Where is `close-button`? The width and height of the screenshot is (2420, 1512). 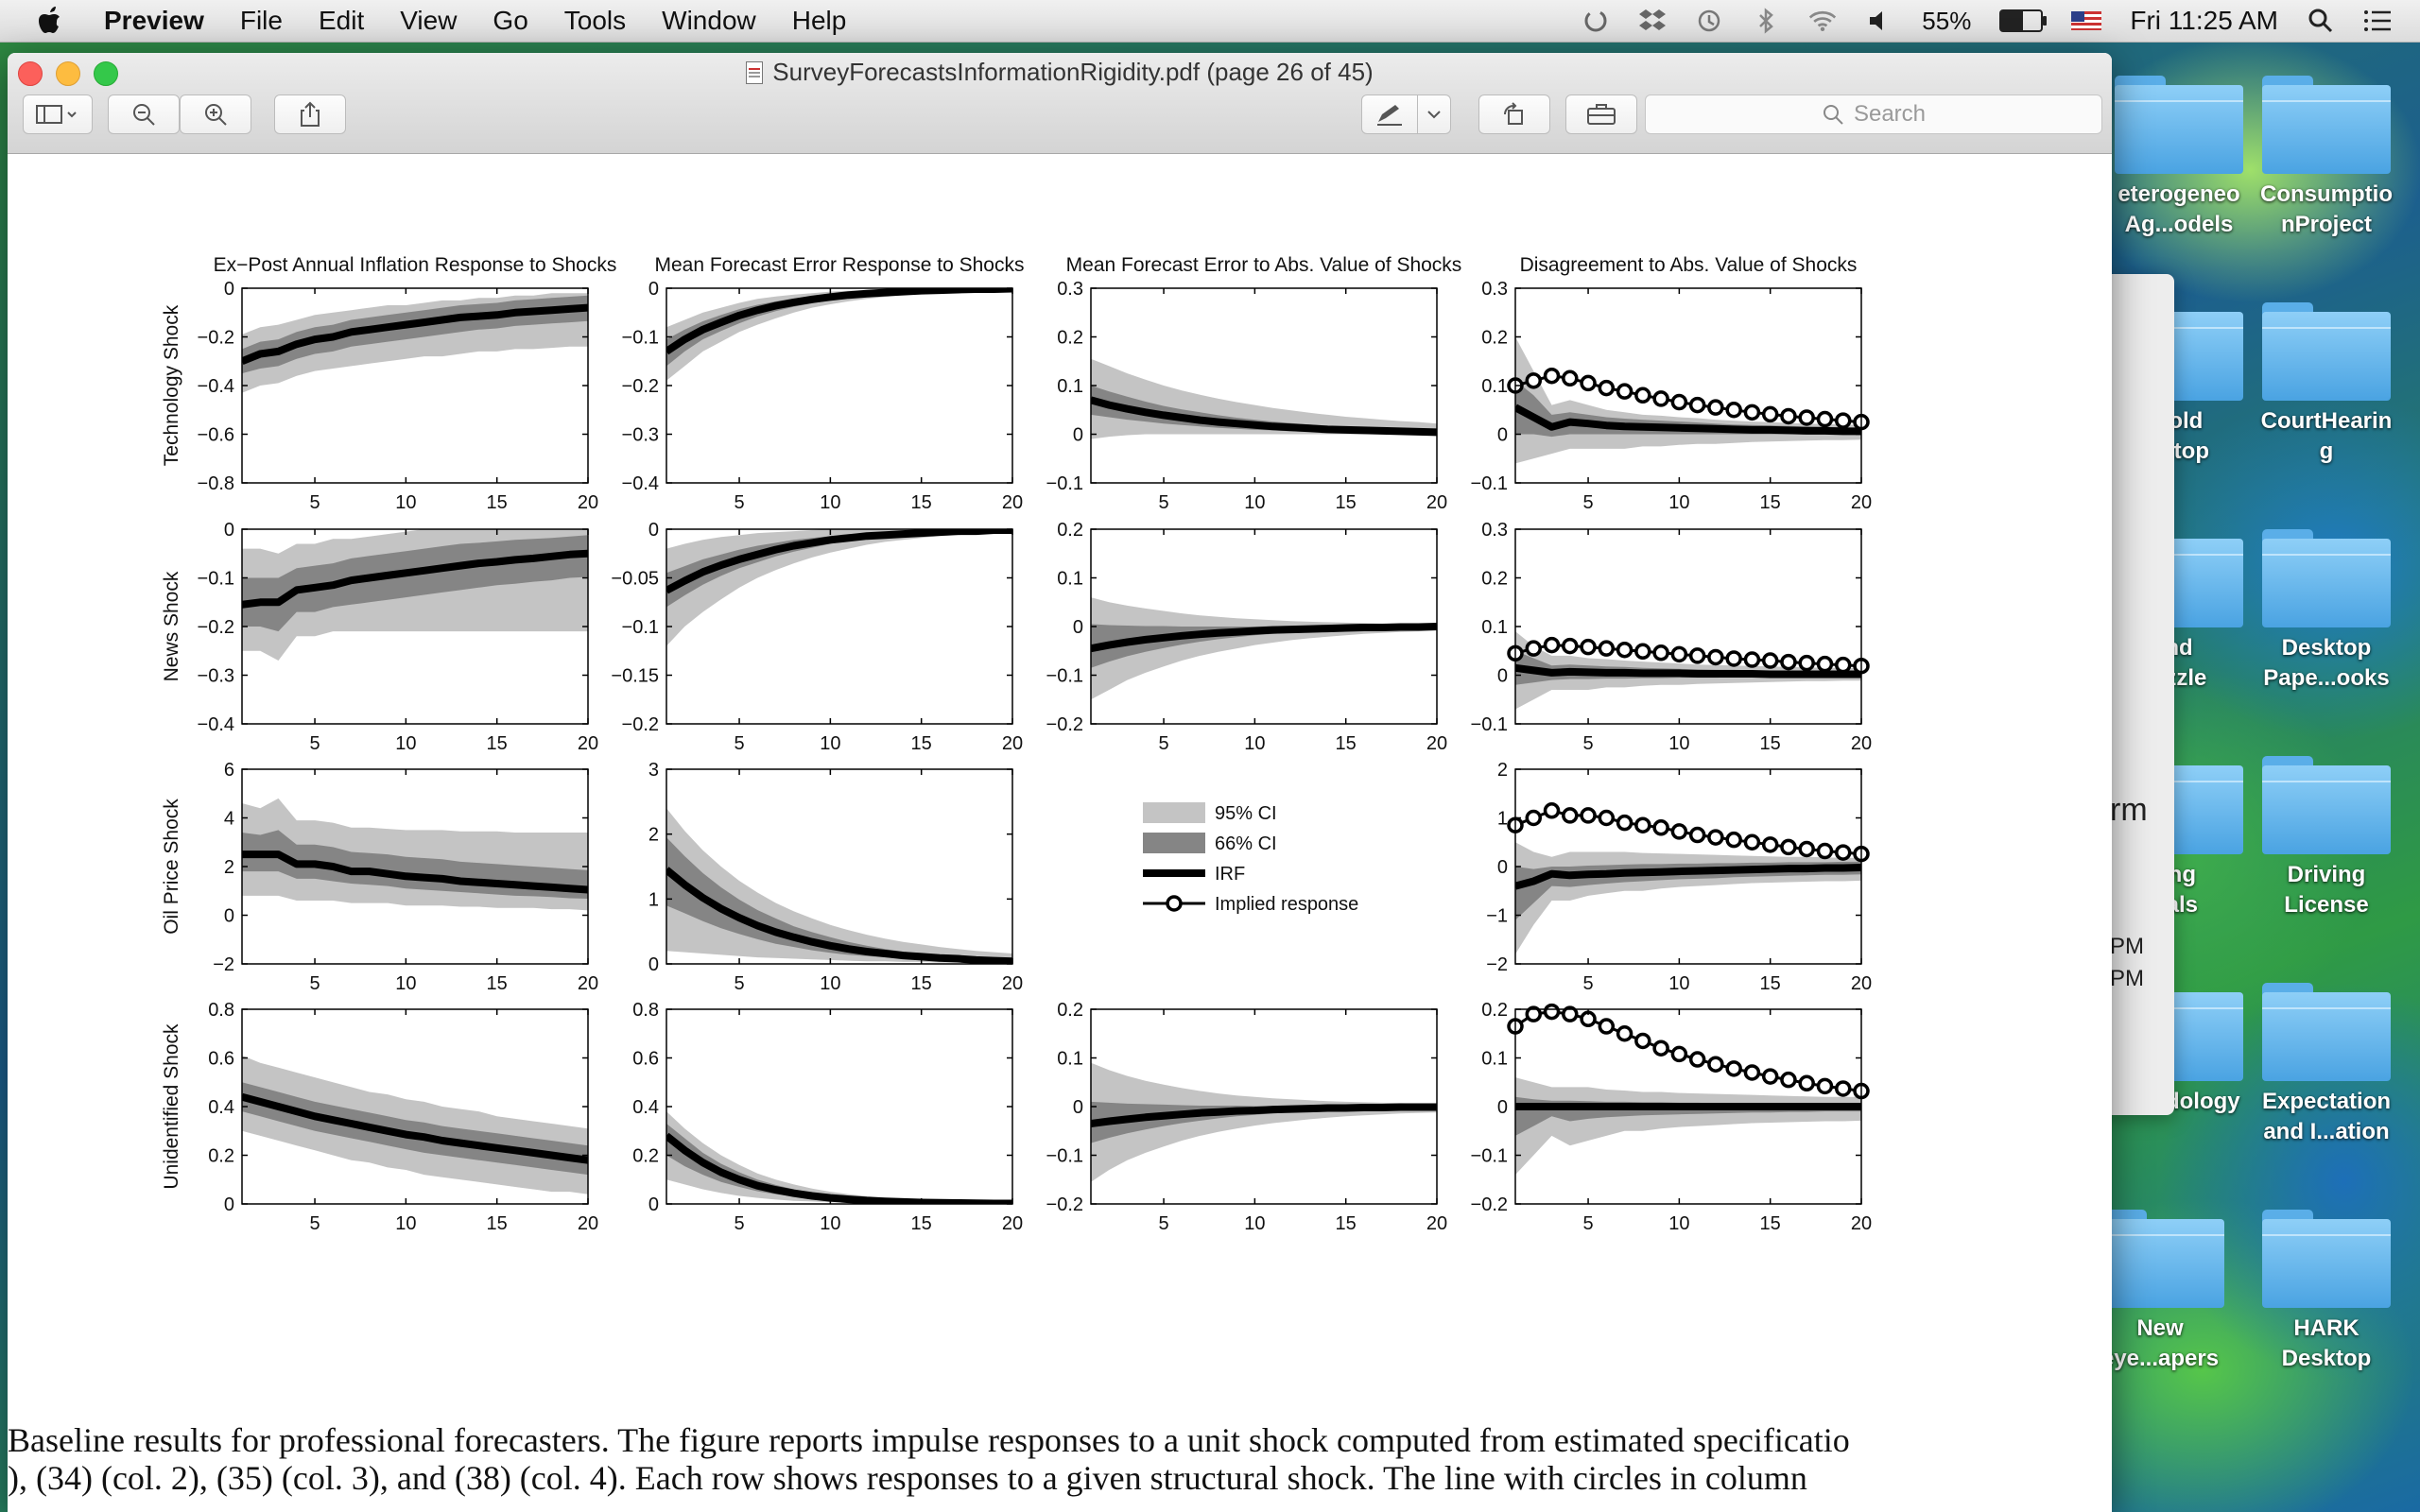 close-button is located at coordinates (30, 73).